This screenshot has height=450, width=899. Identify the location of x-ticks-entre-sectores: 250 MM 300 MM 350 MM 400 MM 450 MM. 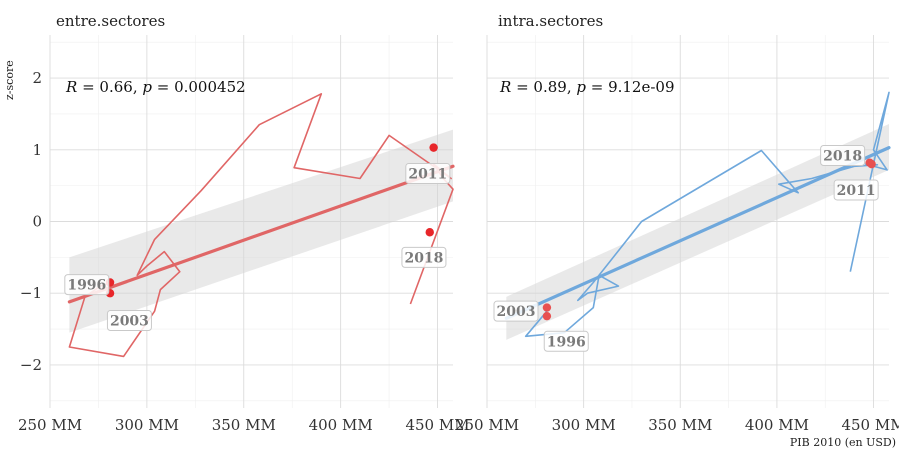
(244, 425).